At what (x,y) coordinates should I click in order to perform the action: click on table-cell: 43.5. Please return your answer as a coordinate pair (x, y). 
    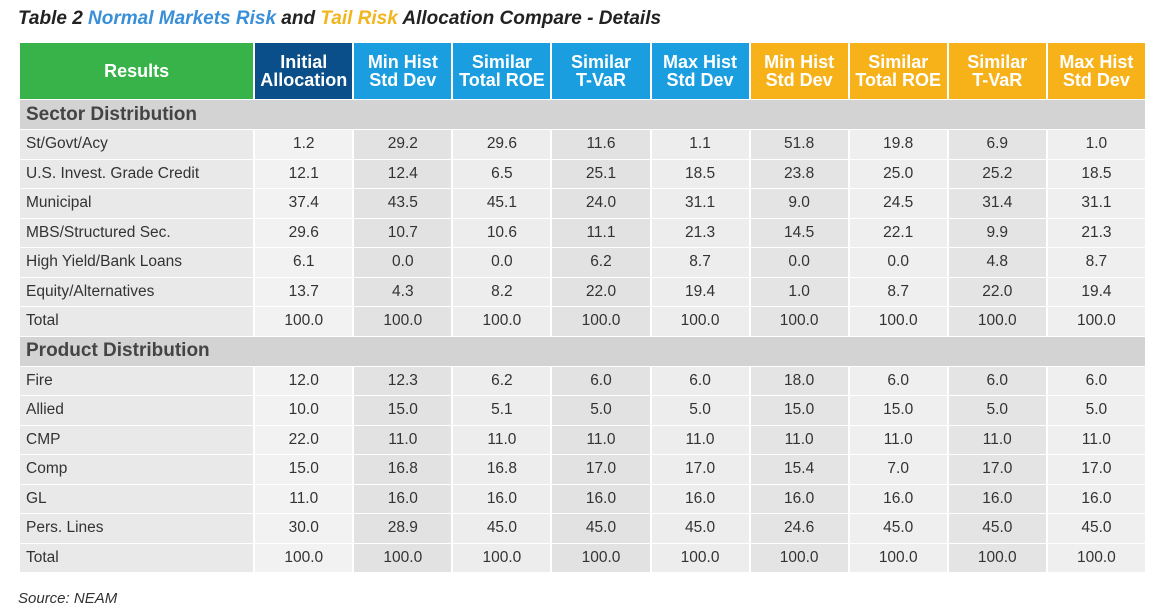
    Looking at the image, I should click on (403, 203).